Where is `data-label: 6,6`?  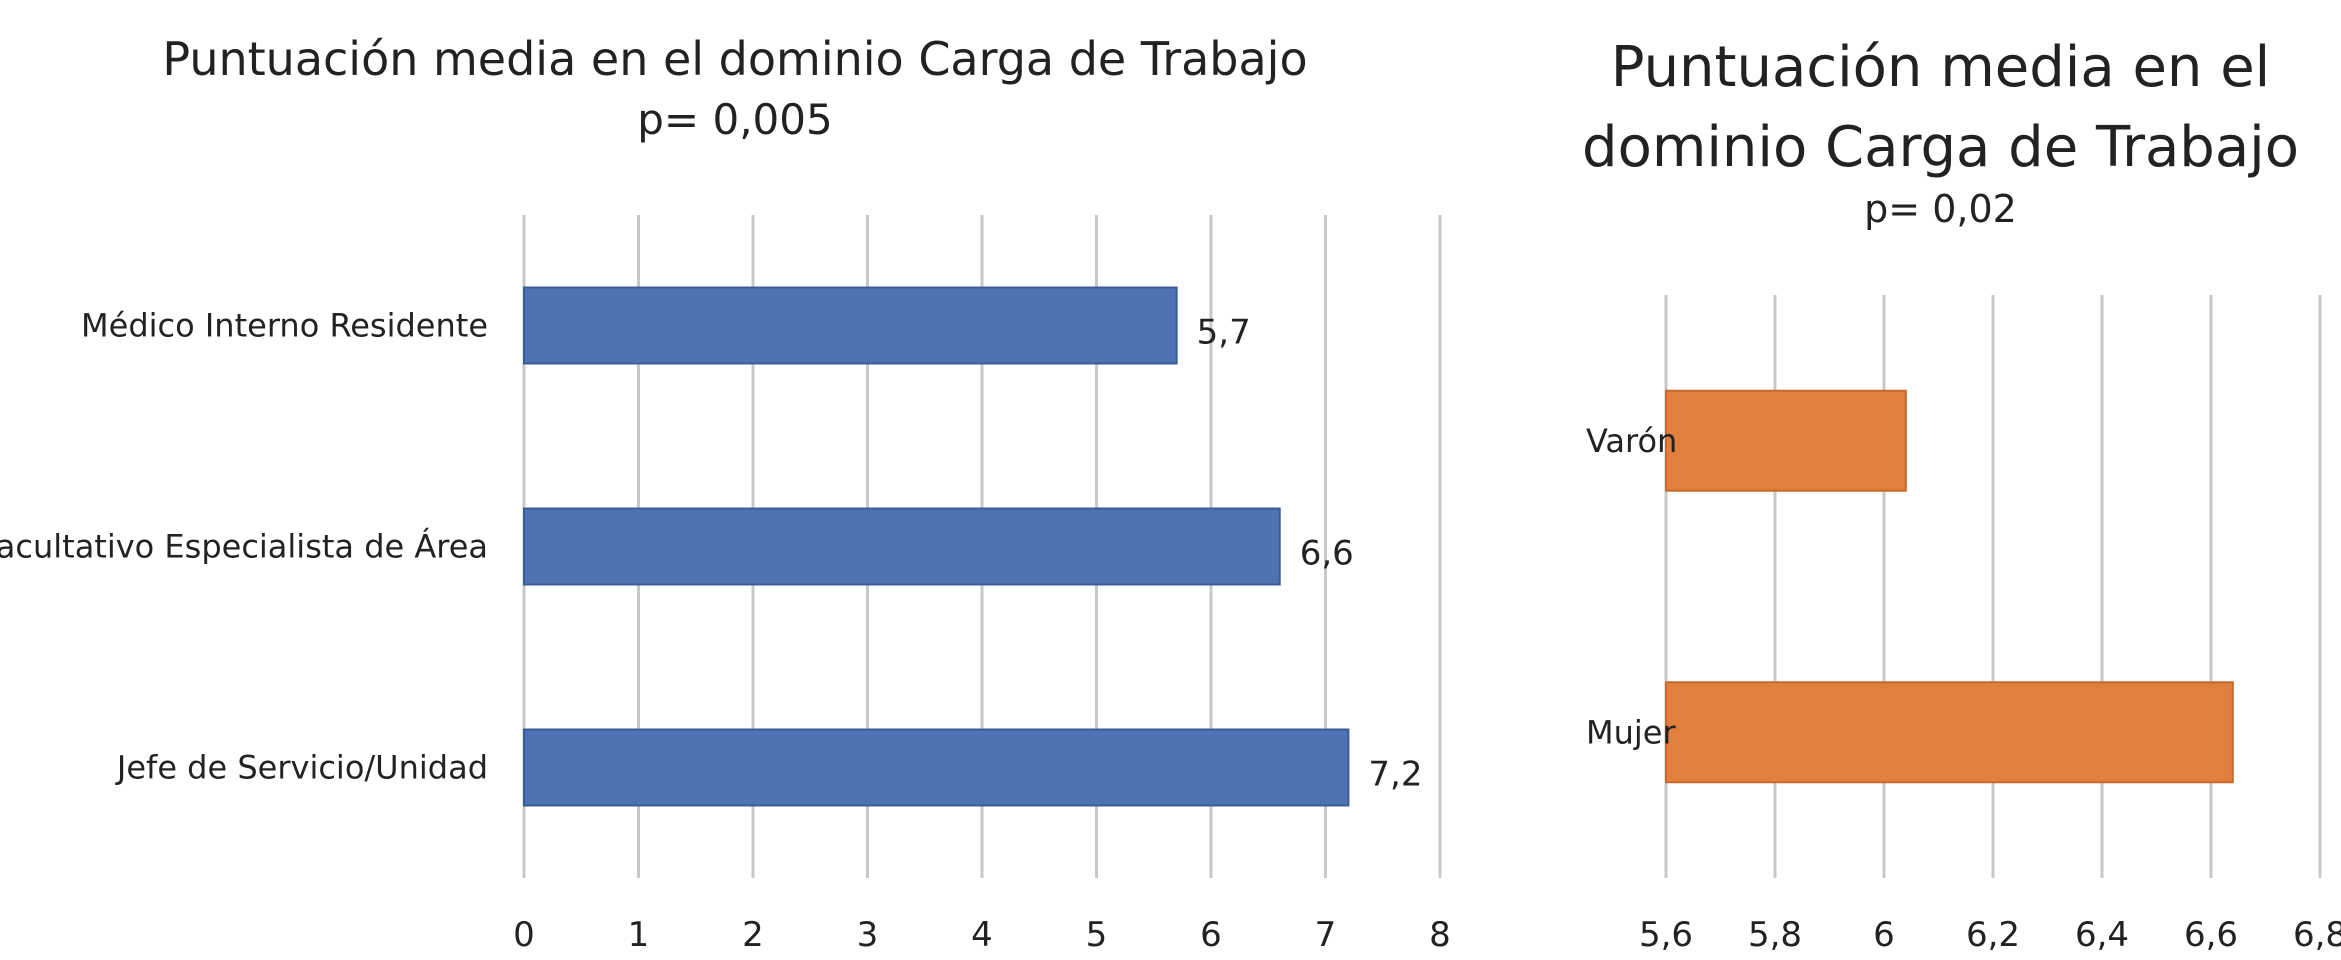 data-label: 6,6 is located at coordinates (1327, 554).